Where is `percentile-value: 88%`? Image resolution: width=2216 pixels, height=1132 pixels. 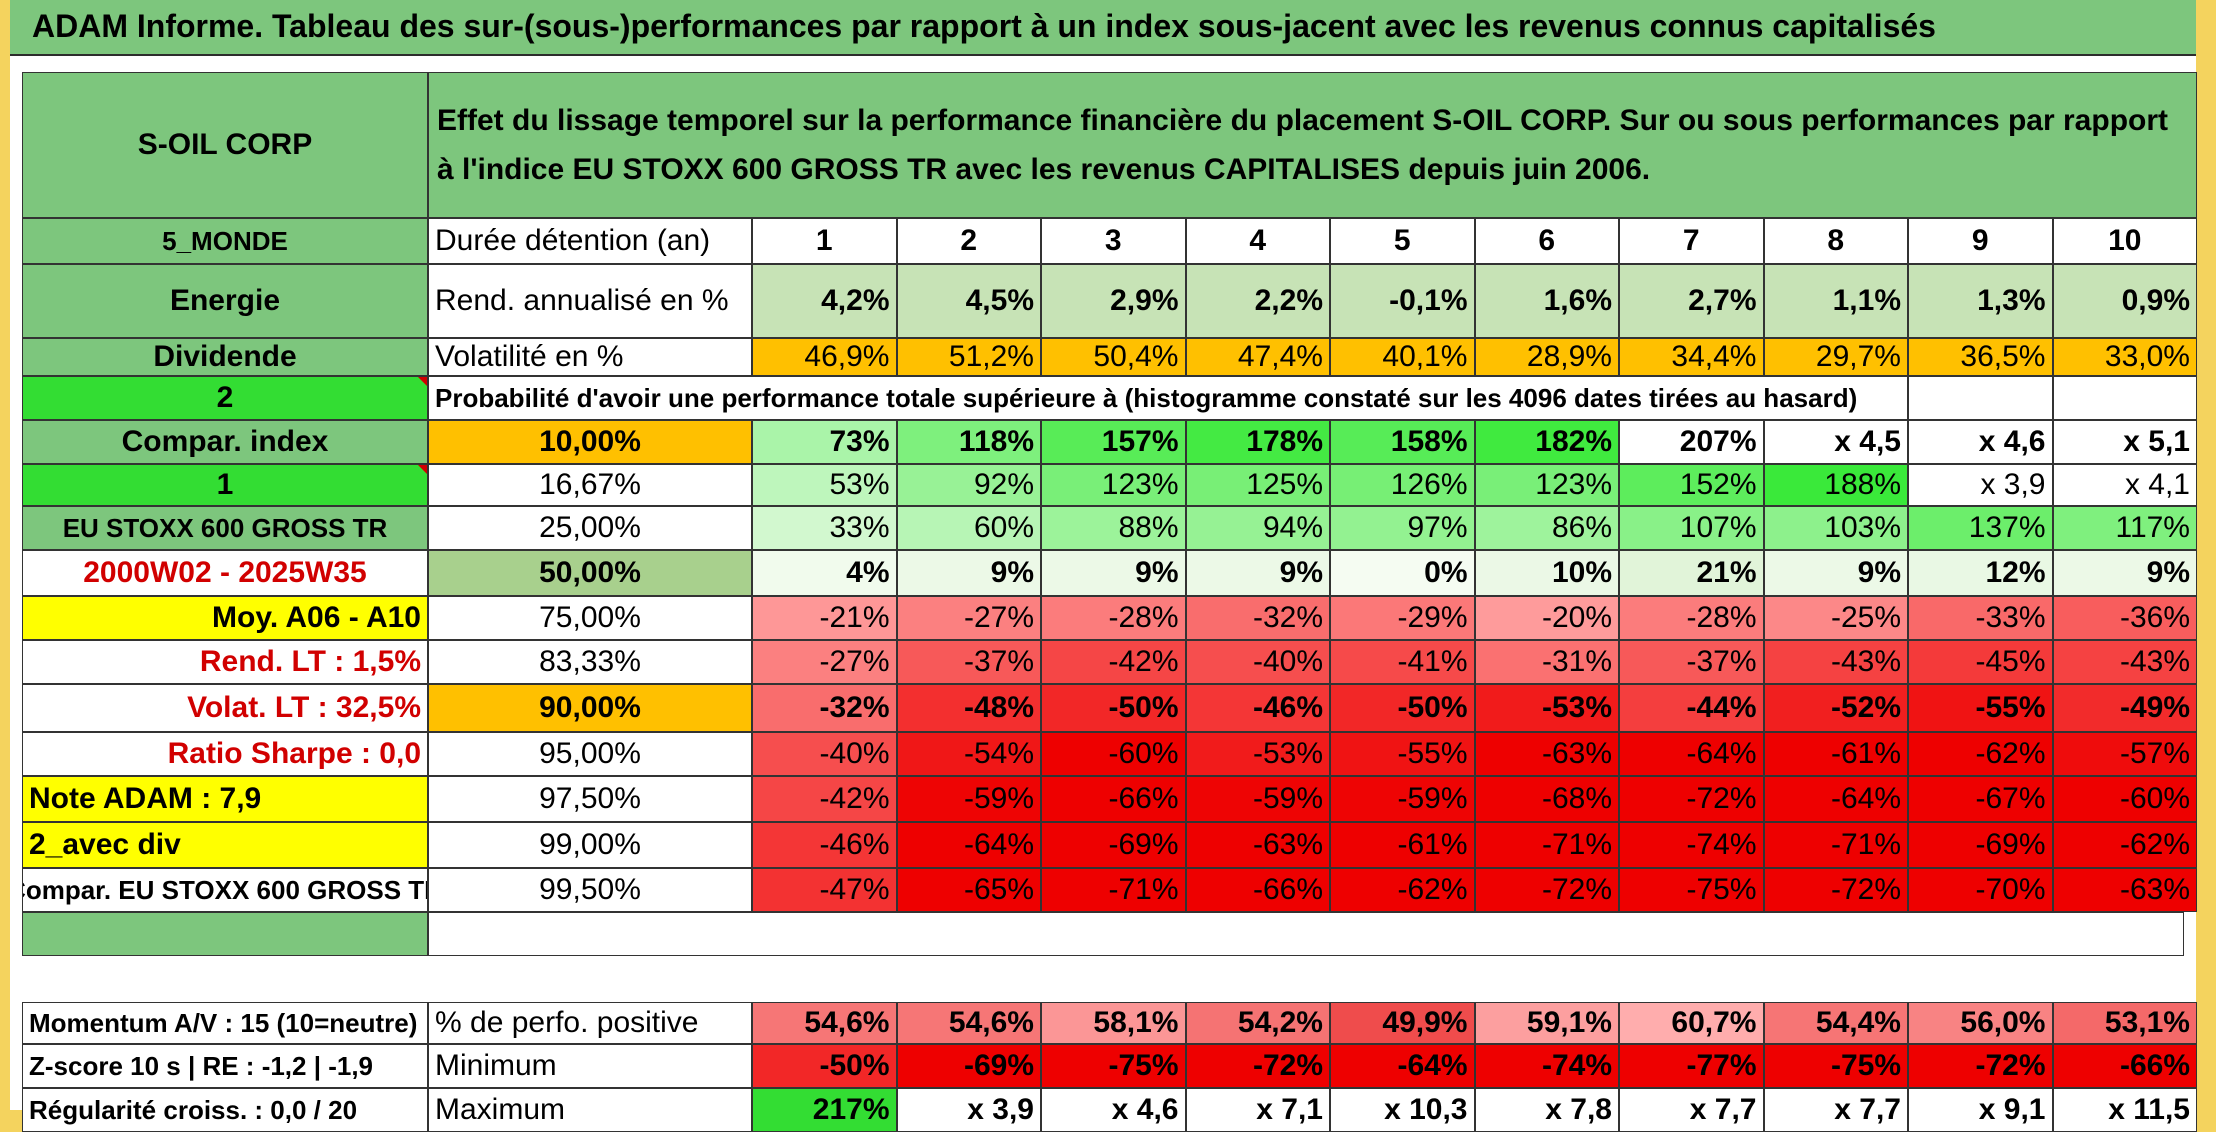
percentile-value: 88% is located at coordinates (1113, 528).